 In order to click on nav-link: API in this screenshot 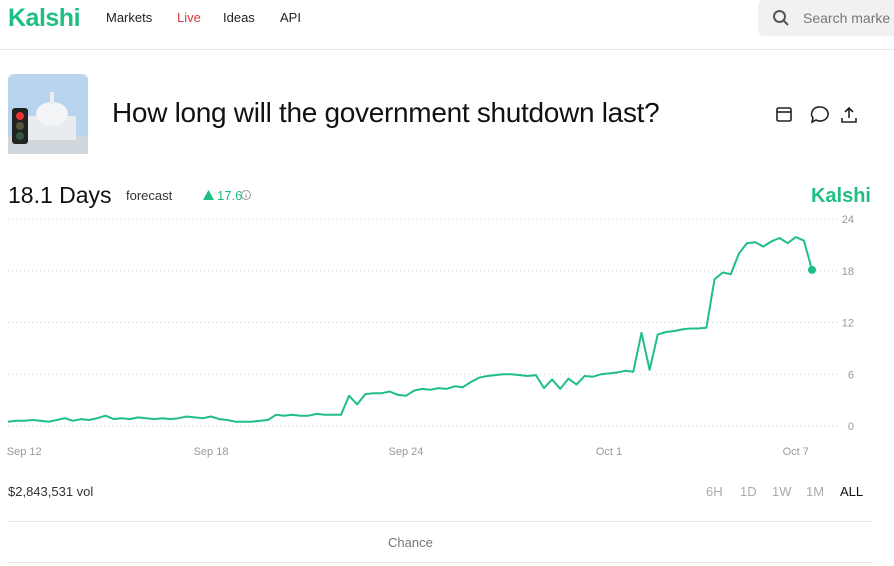, I will do `click(290, 17)`.